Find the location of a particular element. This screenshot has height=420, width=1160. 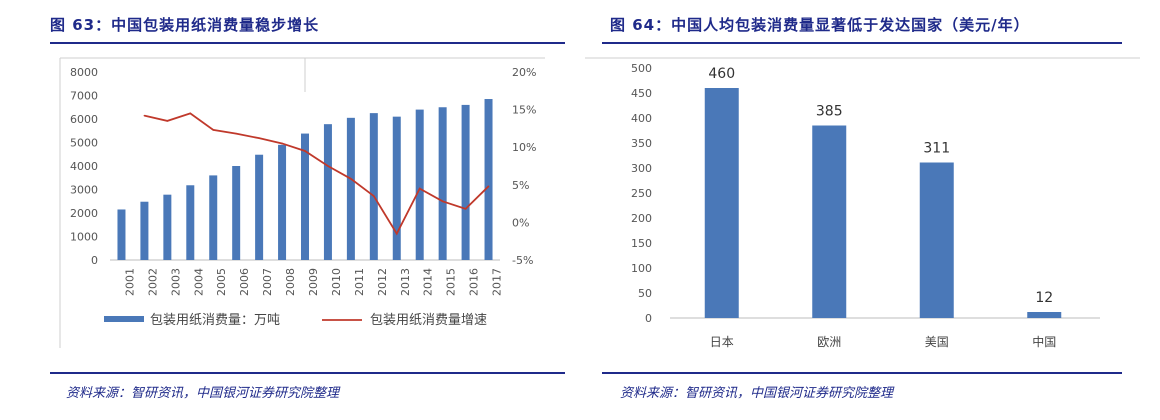

bar-2004 is located at coordinates (190, 222).